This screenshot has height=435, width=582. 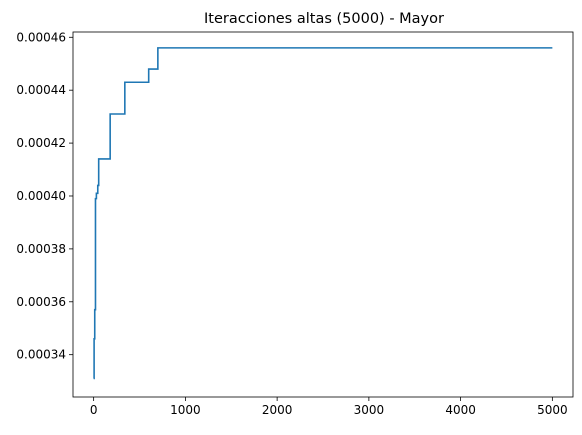 What do you see at coordinates (185, 410) in the screenshot?
I see `x-tick-label: 1000` at bounding box center [185, 410].